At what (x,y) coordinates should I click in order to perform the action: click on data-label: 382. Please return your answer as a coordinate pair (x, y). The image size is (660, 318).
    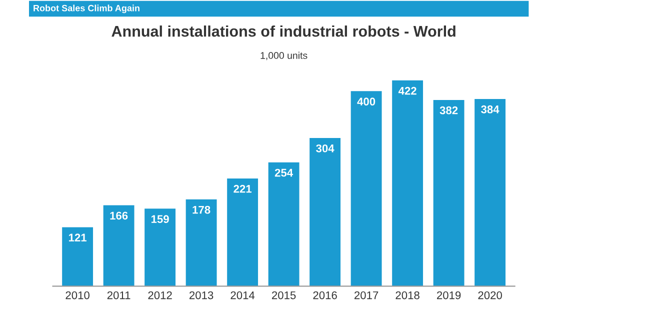
    Looking at the image, I should click on (449, 110).